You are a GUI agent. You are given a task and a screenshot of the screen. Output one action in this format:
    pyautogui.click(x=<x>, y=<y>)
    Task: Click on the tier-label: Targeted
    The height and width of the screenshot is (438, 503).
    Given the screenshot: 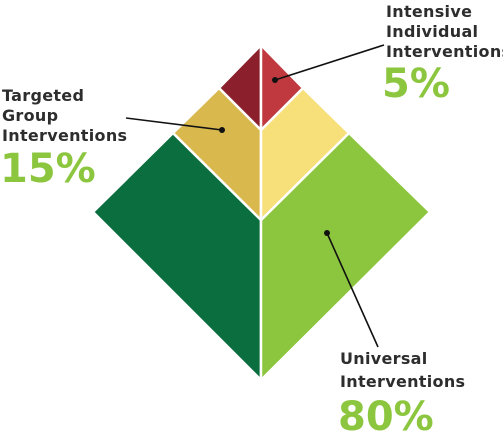 What is the action you would take?
    pyautogui.click(x=43, y=95)
    